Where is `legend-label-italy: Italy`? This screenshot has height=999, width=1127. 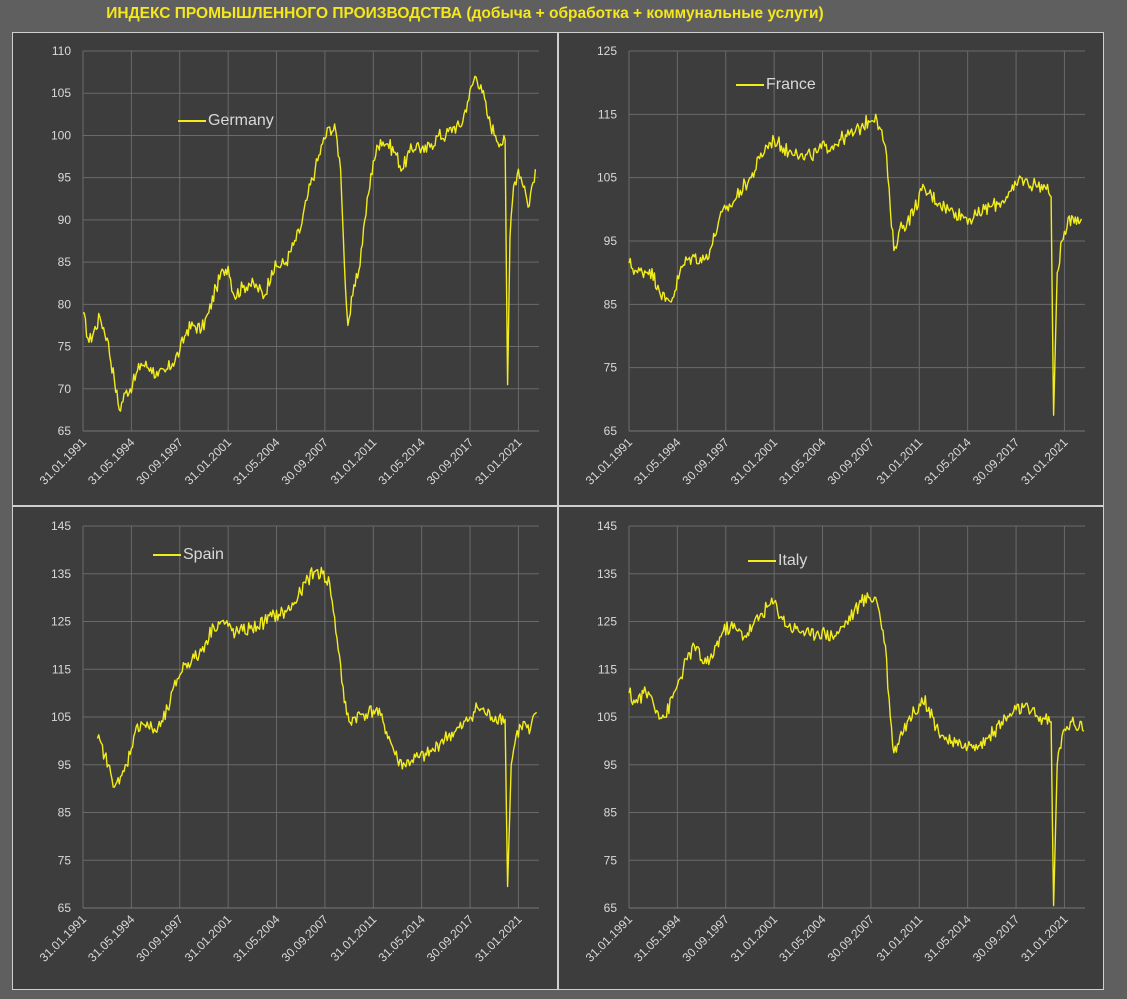
legend-label-italy: Italy is located at coordinates (793, 560).